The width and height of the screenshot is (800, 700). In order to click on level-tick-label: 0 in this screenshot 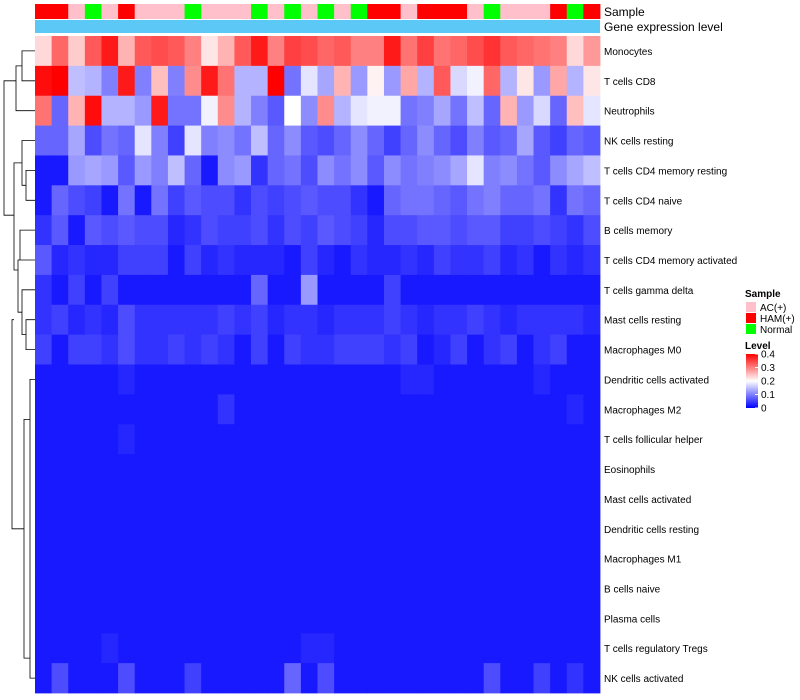, I will do `click(764, 409)`.